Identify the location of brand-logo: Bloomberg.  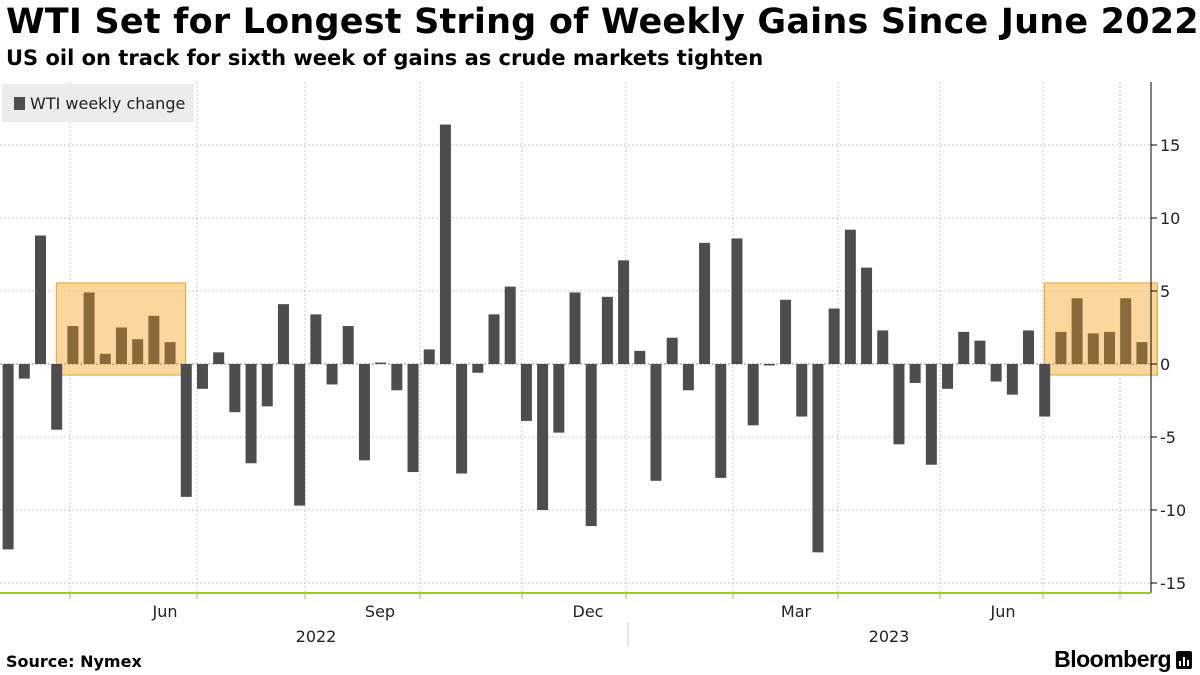
(1123, 659).